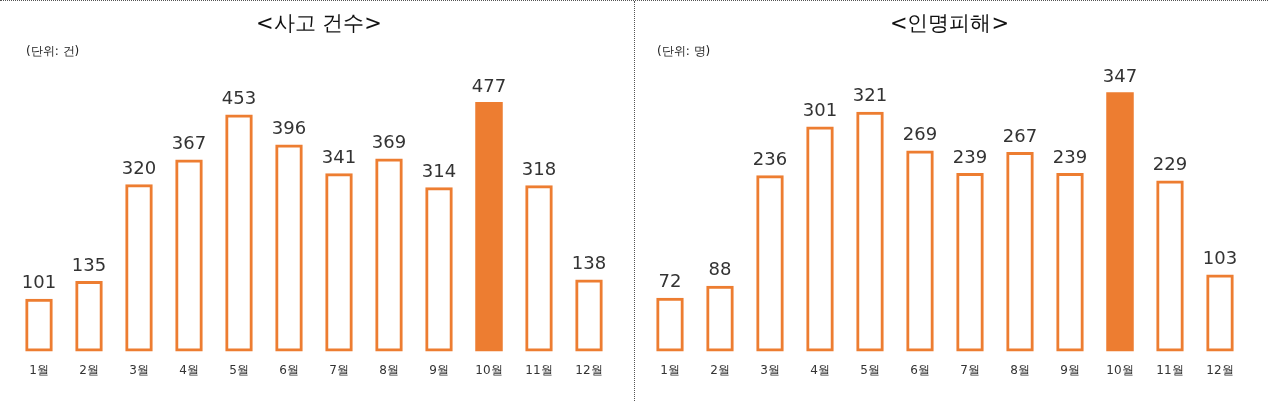 The image size is (1268, 414). Describe the element at coordinates (389, 142) in the screenshot. I see `data-label: 369` at that location.